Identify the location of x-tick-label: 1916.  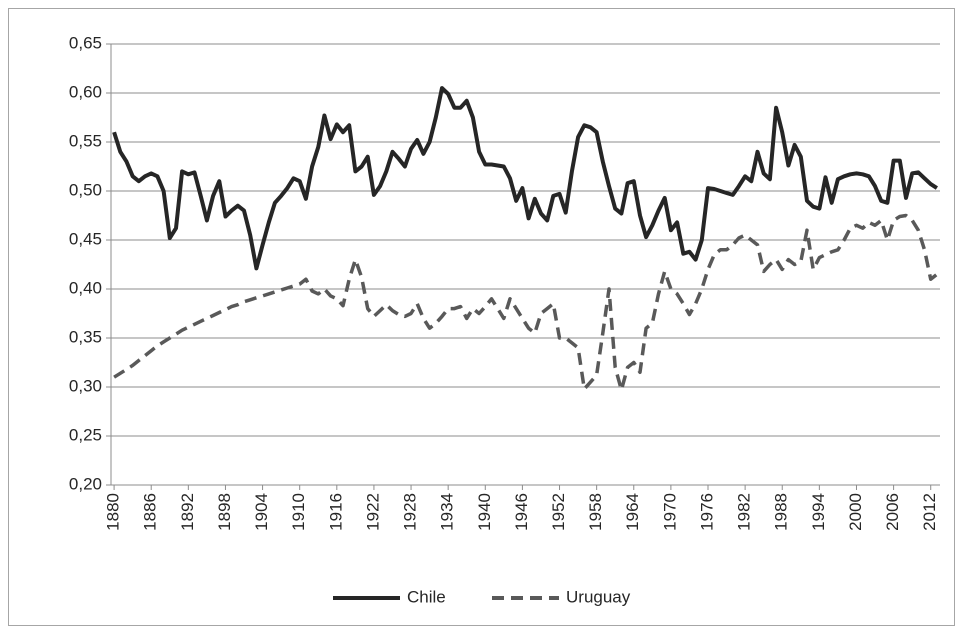
(335, 512).